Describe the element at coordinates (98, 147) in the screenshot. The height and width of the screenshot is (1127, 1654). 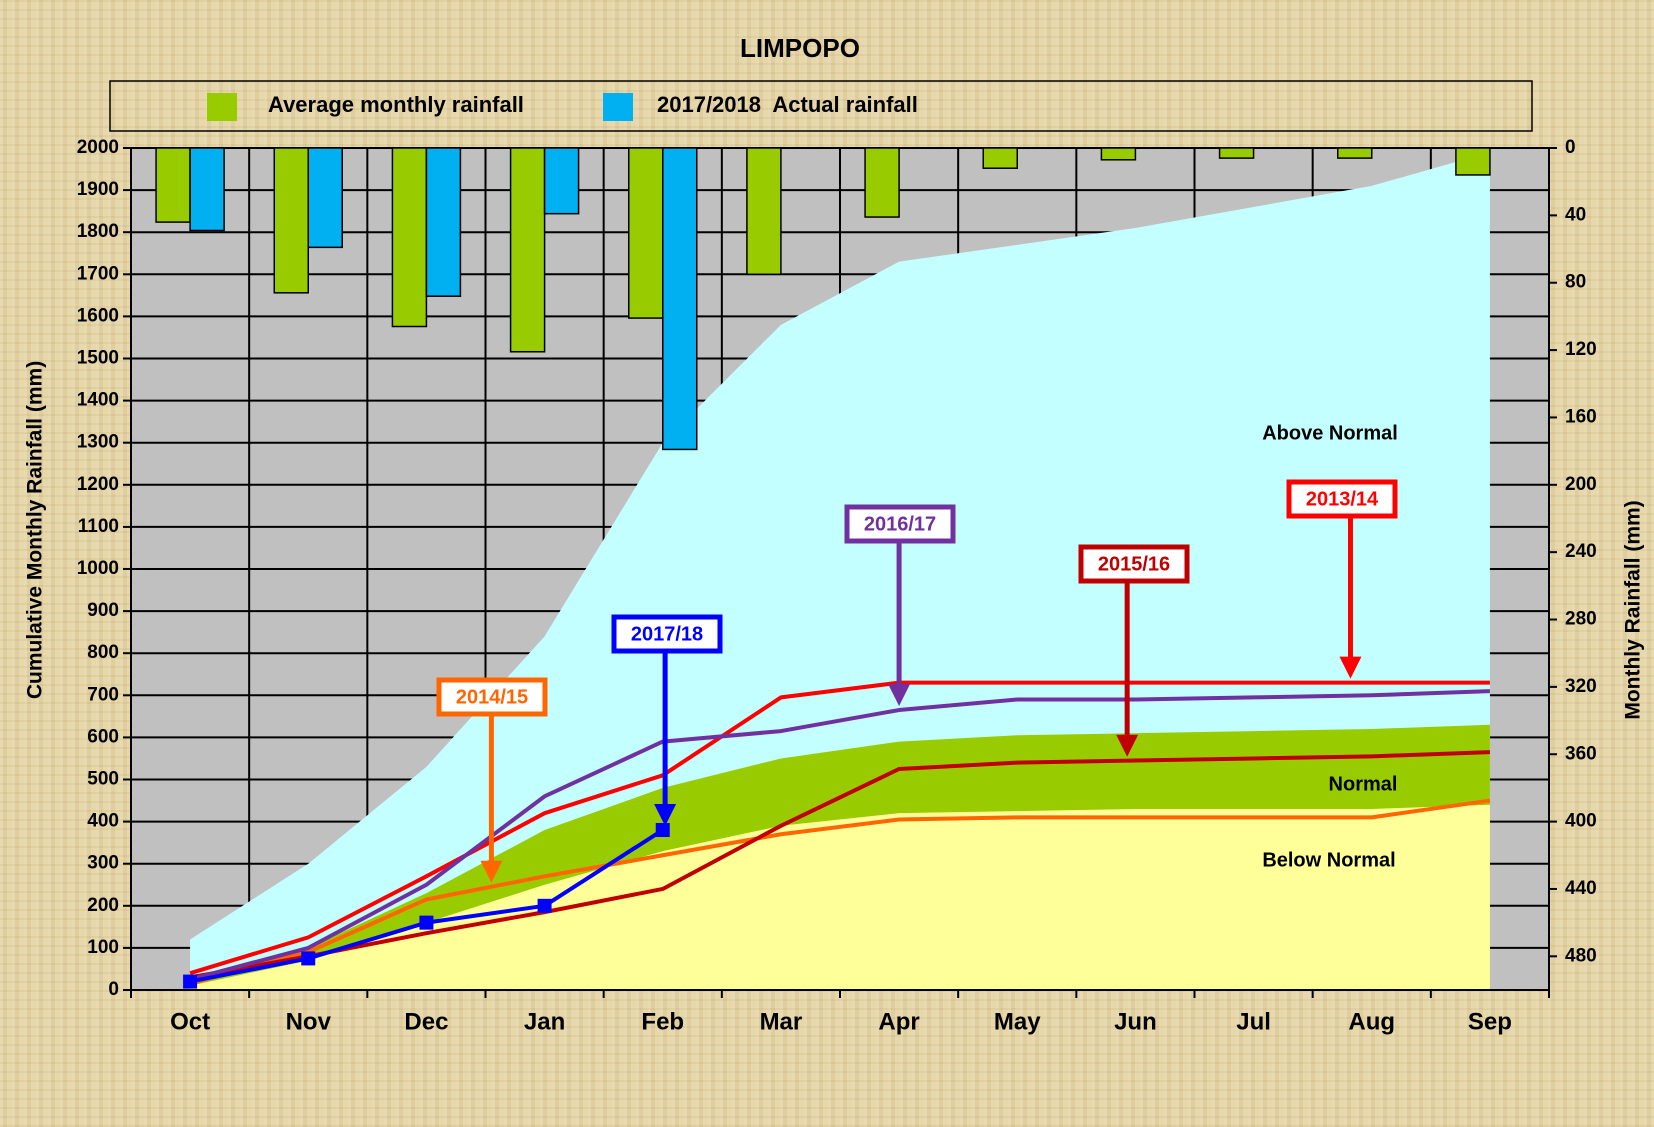
I see `y-tick-label: 2000` at that location.